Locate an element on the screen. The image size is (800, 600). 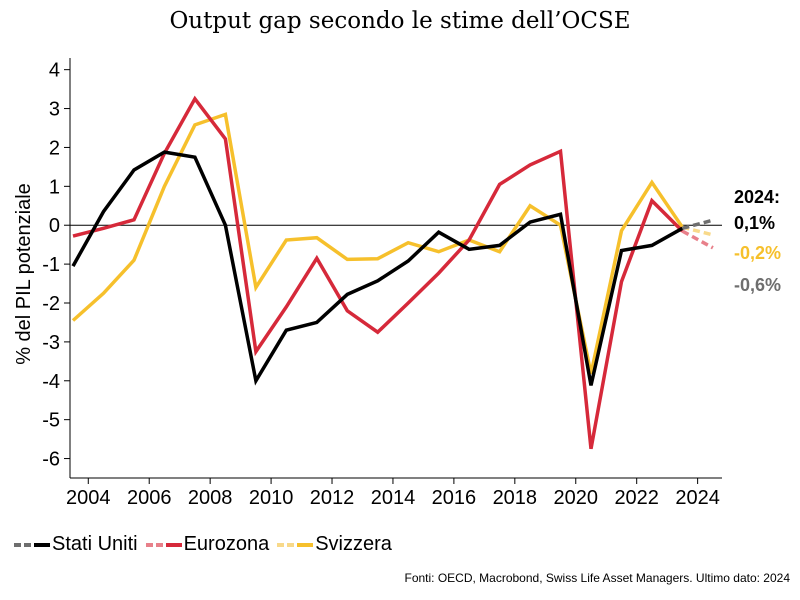
chart-title: Output gap secondo le stime dell’OCSE is located at coordinates (400, 21).